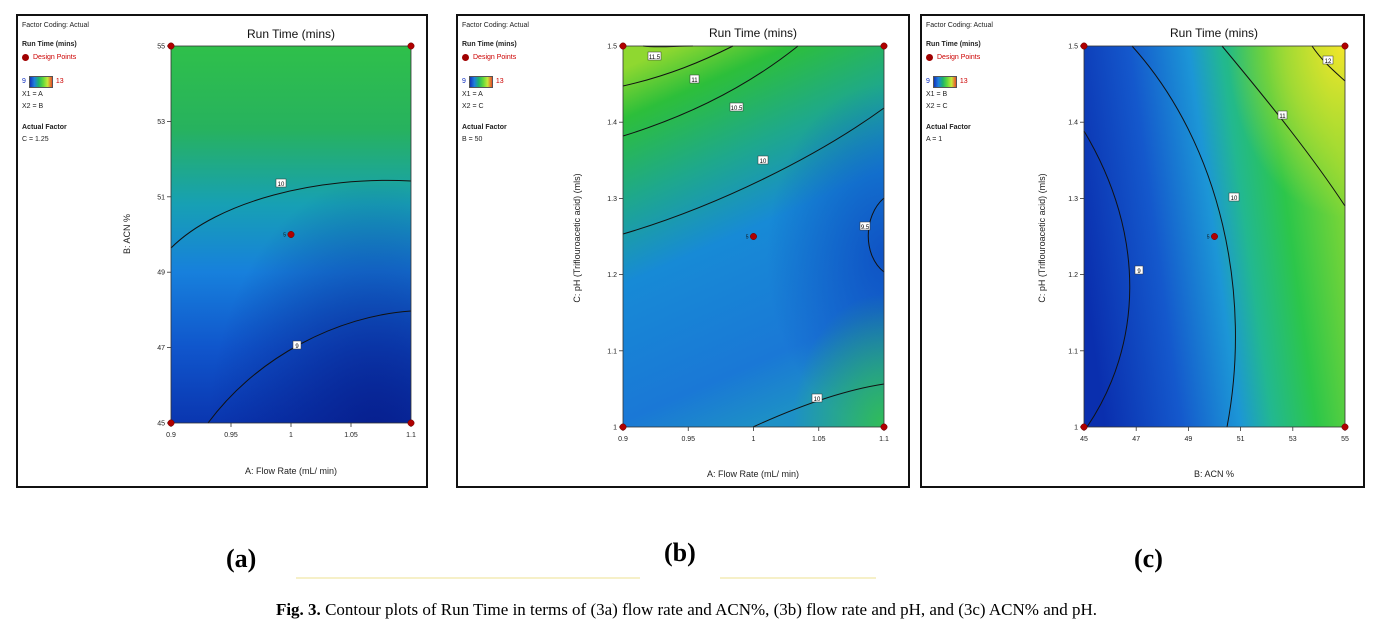  Describe the element at coordinates (1136, 439) in the screenshot. I see `x-tick-label: 47` at that location.